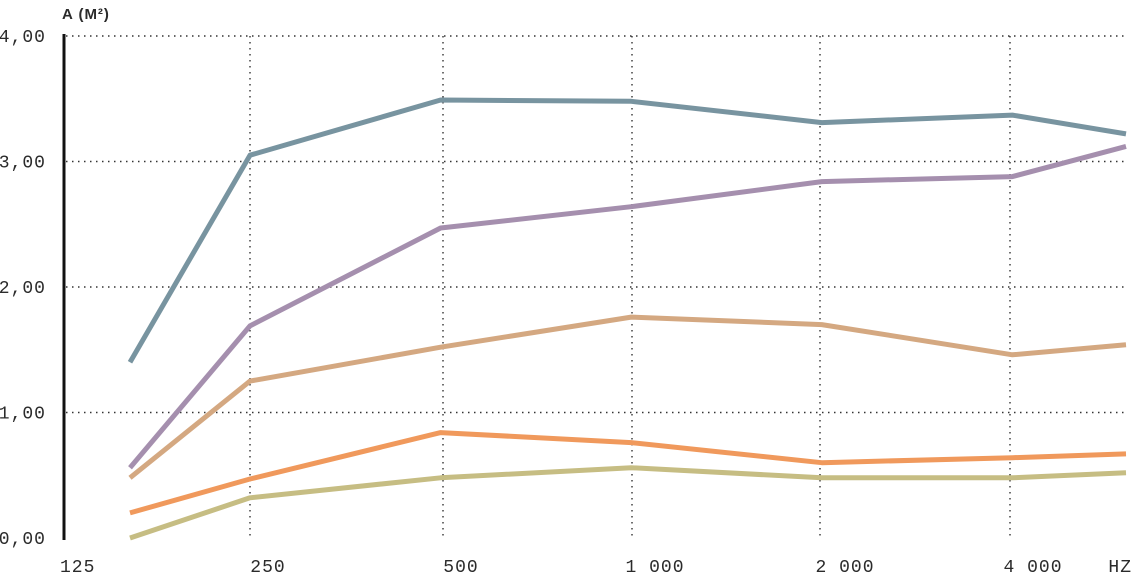 Image resolution: width=1132 pixels, height=579 pixels. I want to click on y-tick-label: 1,00, so click(23, 415).